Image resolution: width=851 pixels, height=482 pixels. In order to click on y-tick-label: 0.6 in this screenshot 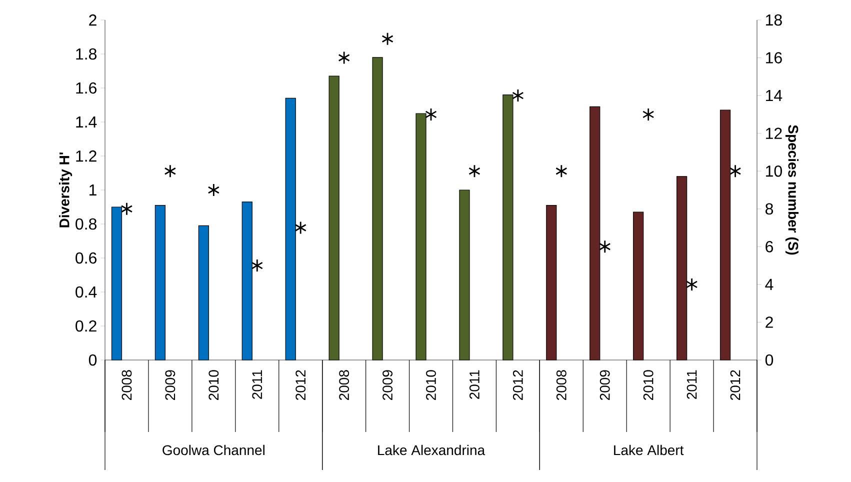, I will do `click(86, 258)`.